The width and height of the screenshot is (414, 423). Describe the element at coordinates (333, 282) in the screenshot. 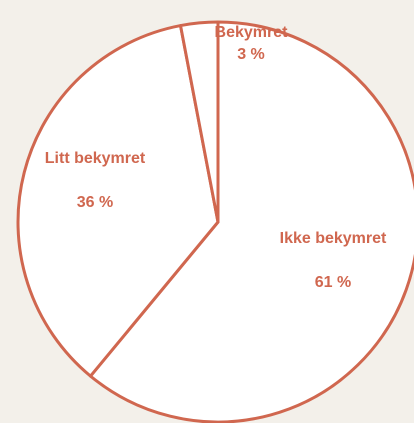

I see `slice-value-label: 61 %` at that location.